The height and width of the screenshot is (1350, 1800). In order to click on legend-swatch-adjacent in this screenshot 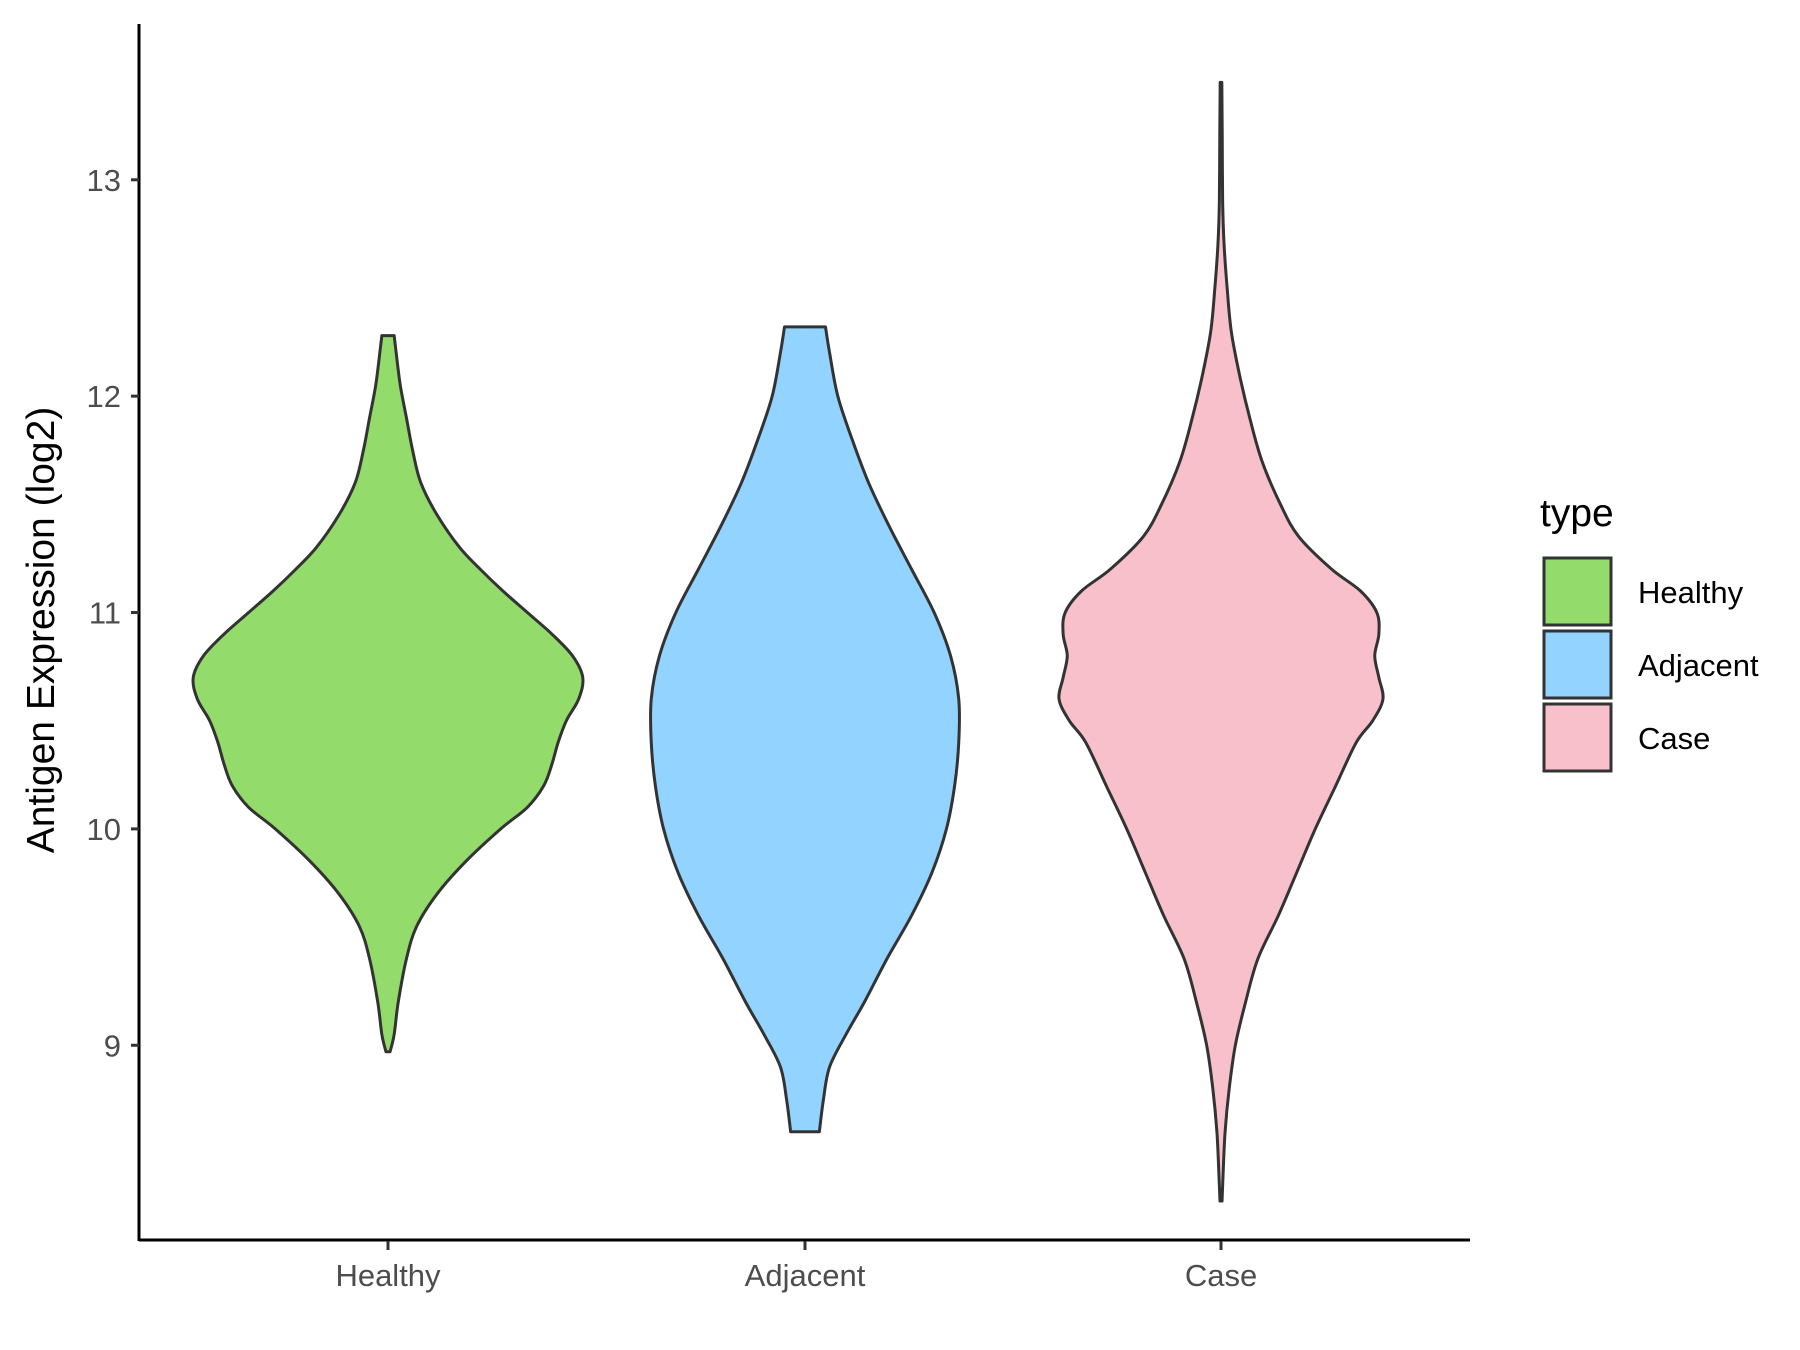, I will do `click(1577, 664)`.